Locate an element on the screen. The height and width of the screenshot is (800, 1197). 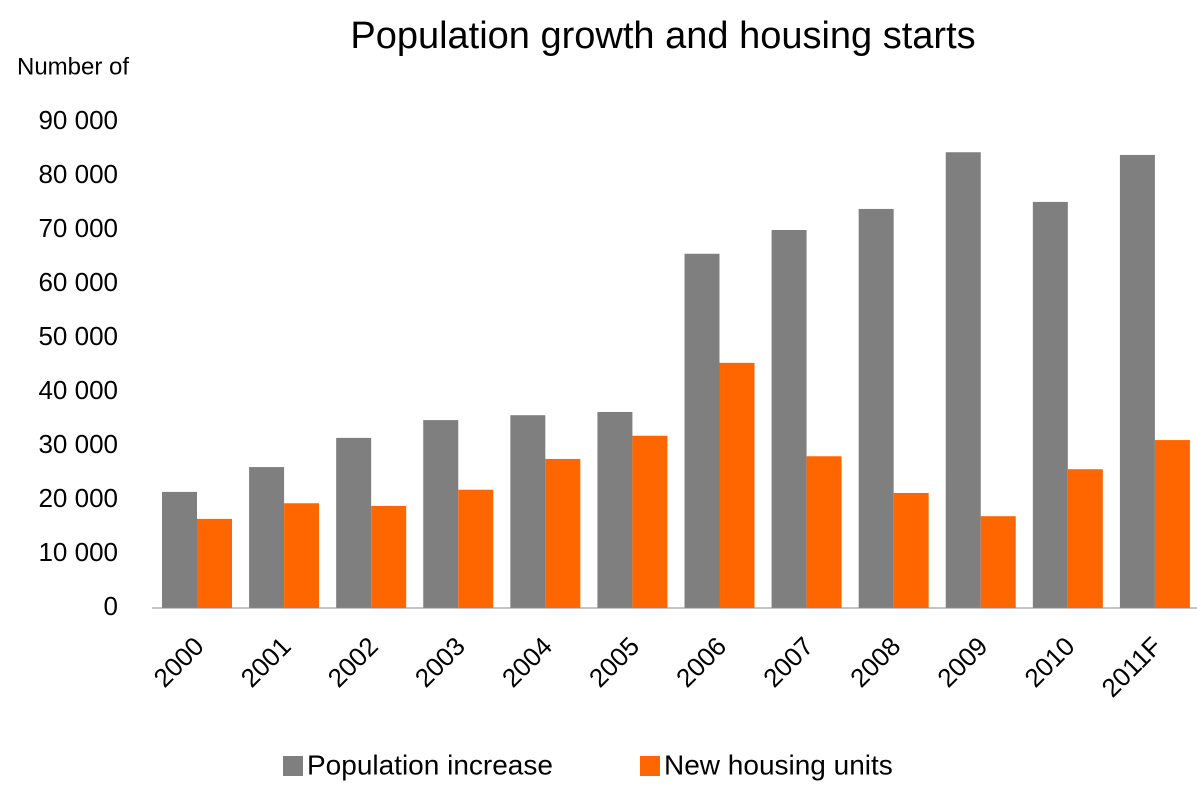
y-tick-label: 20 000 is located at coordinates (78, 498).